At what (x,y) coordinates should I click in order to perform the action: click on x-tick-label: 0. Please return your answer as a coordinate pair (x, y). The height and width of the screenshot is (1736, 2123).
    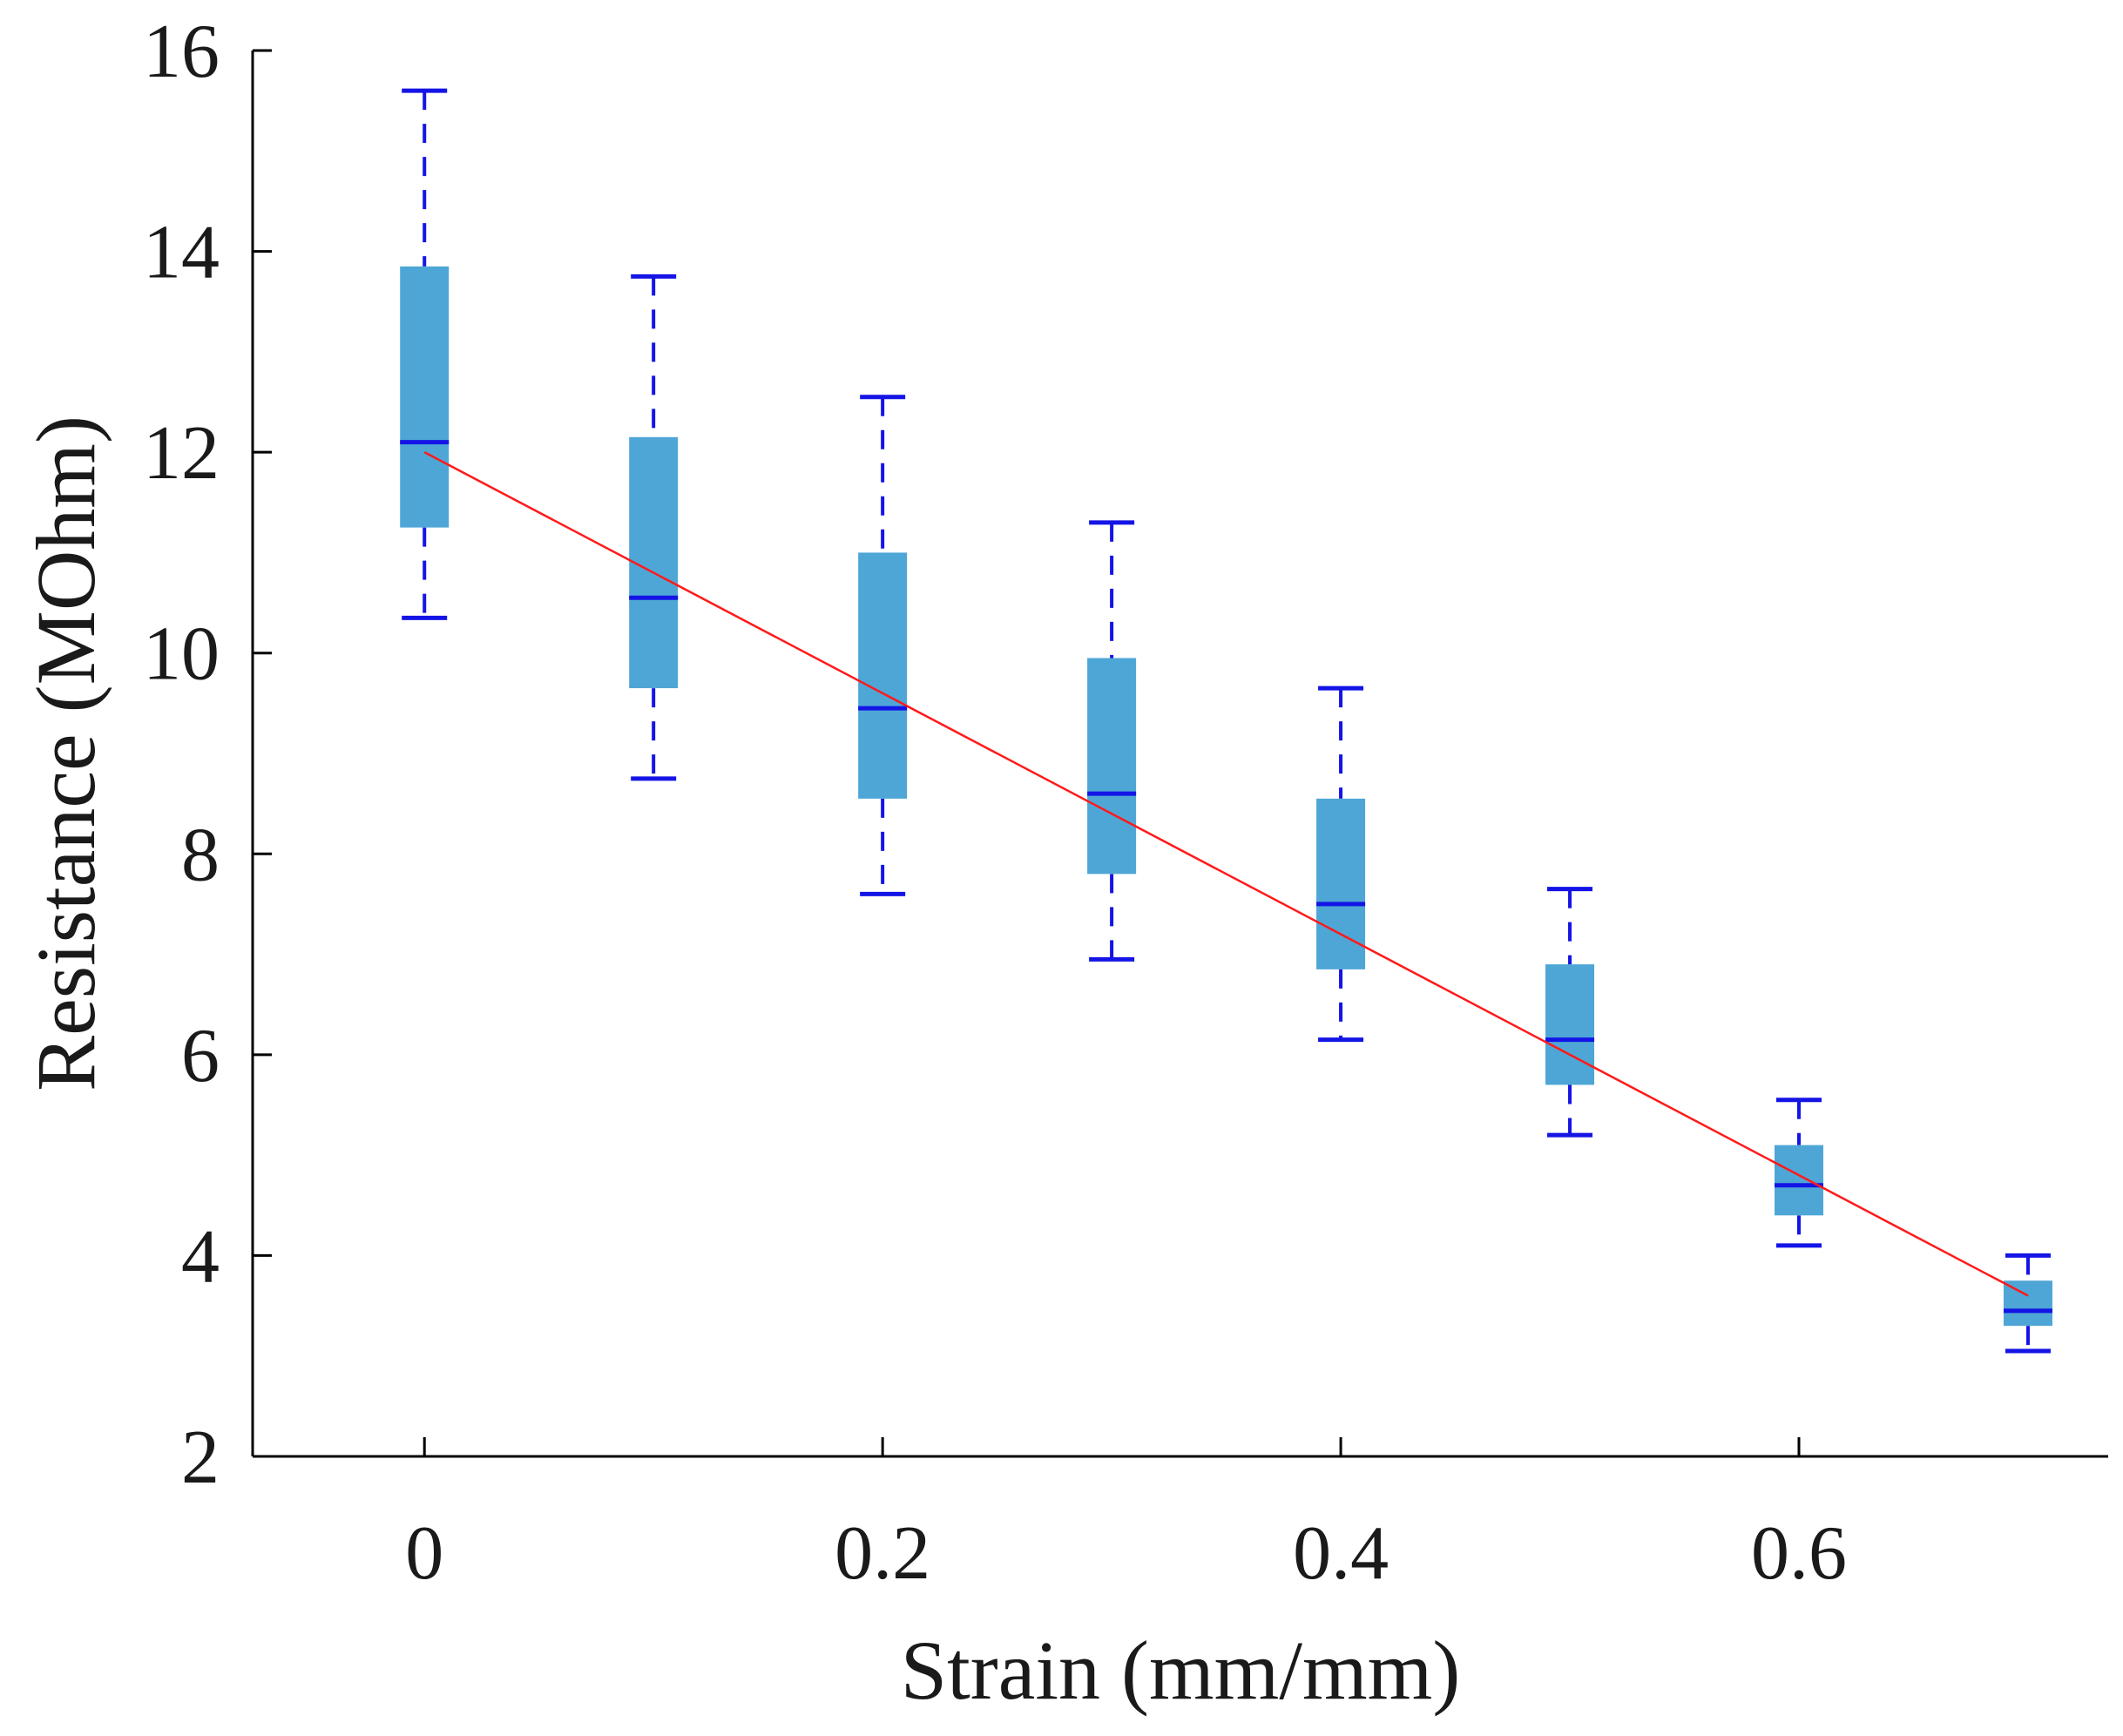
    Looking at the image, I should click on (424, 1553).